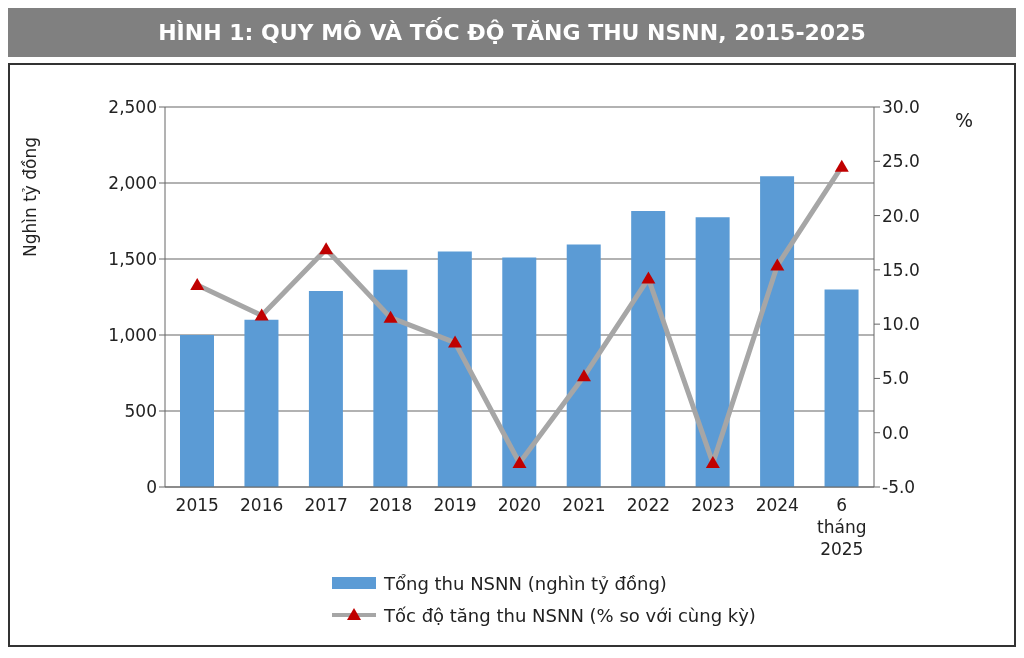  What do you see at coordinates (151, 487) in the screenshot?
I see `y-tick-label: 0` at bounding box center [151, 487].